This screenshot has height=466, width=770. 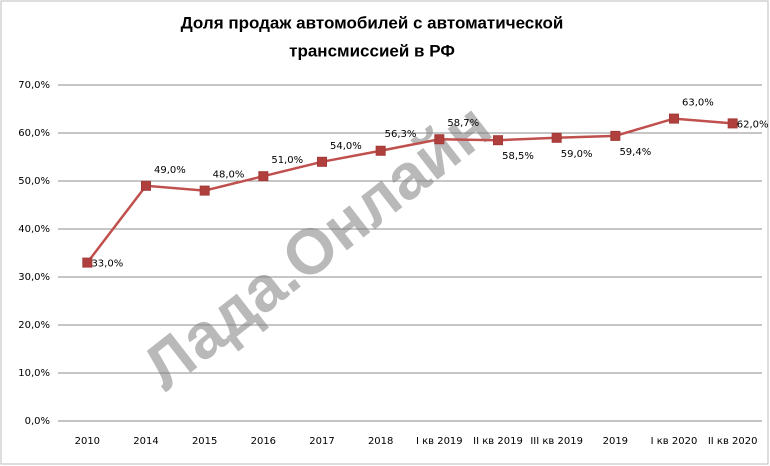 What do you see at coordinates (346, 146) in the screenshot?
I see `data-label: 54,0%` at bounding box center [346, 146].